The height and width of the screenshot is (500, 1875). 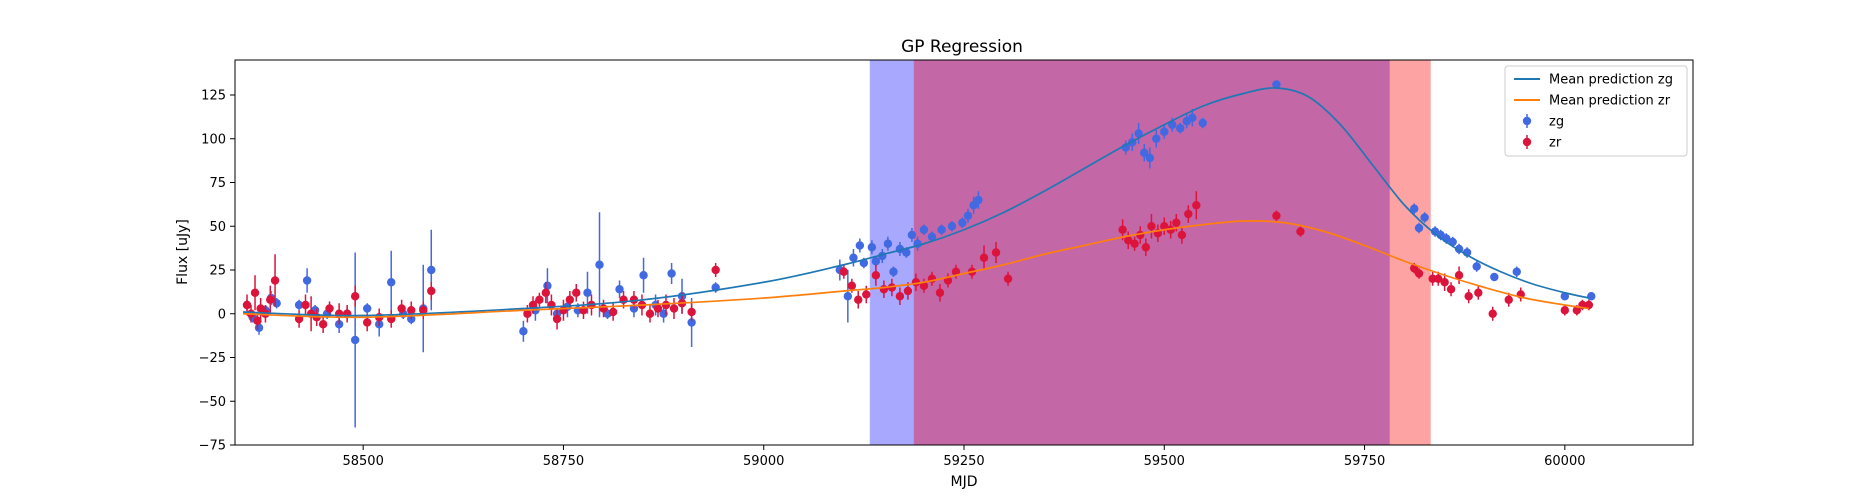 What do you see at coordinates (212, 358) in the screenshot?
I see `y-tick-label: −25` at bounding box center [212, 358].